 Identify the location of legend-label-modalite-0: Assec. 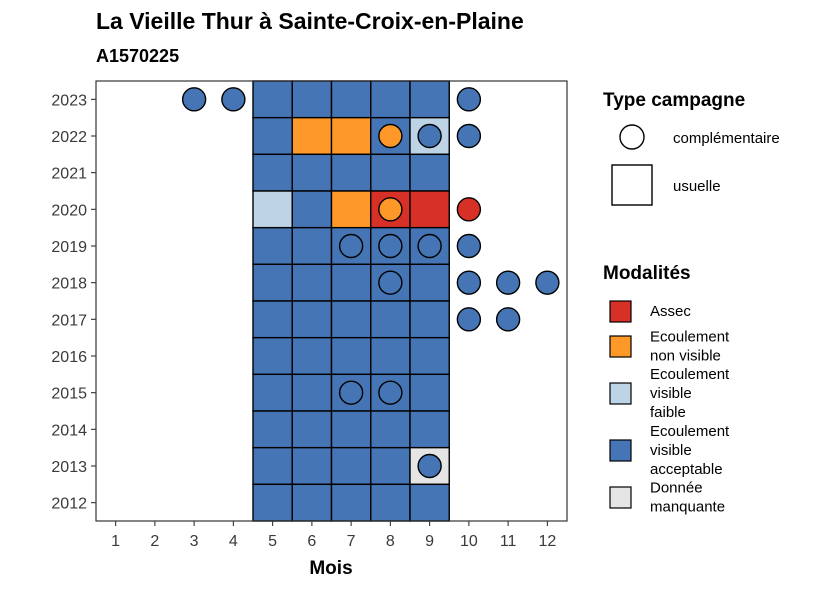
(670, 311).